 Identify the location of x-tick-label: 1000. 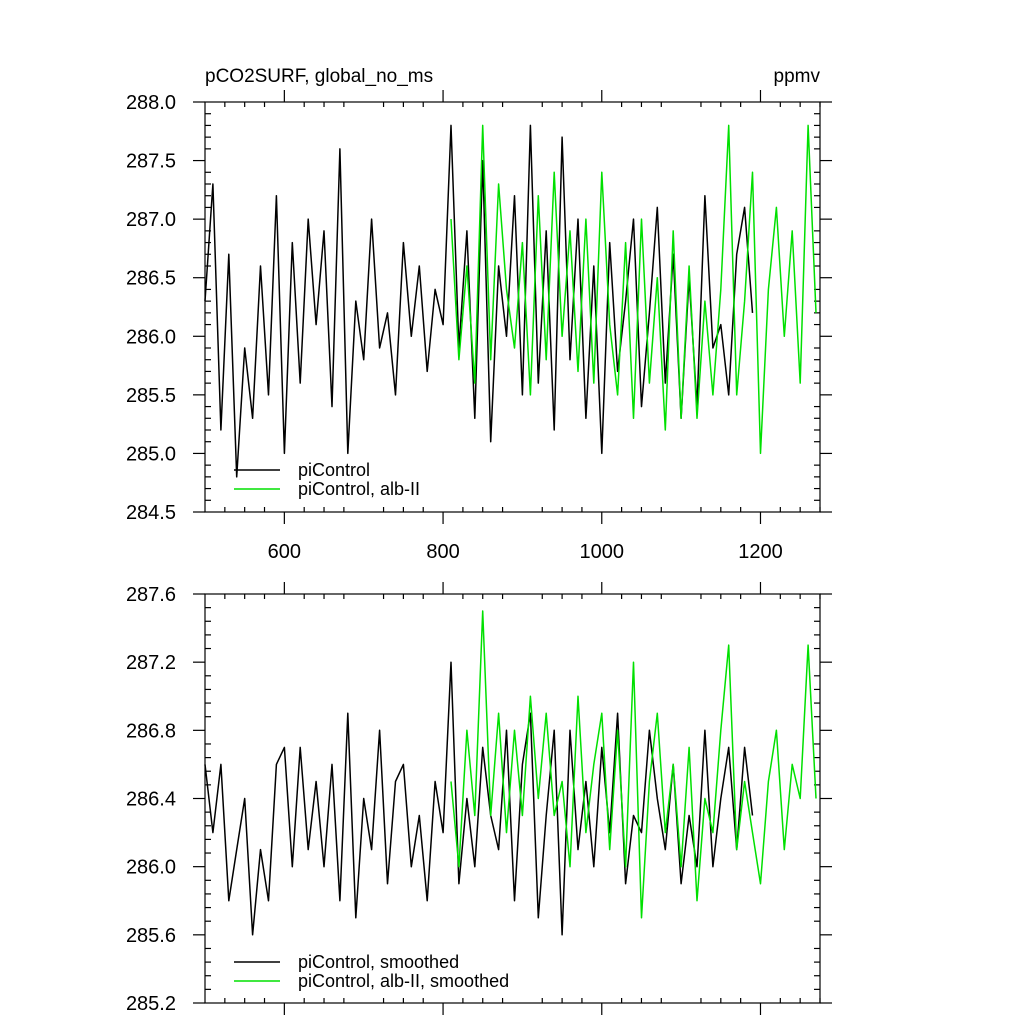
(602, 552).